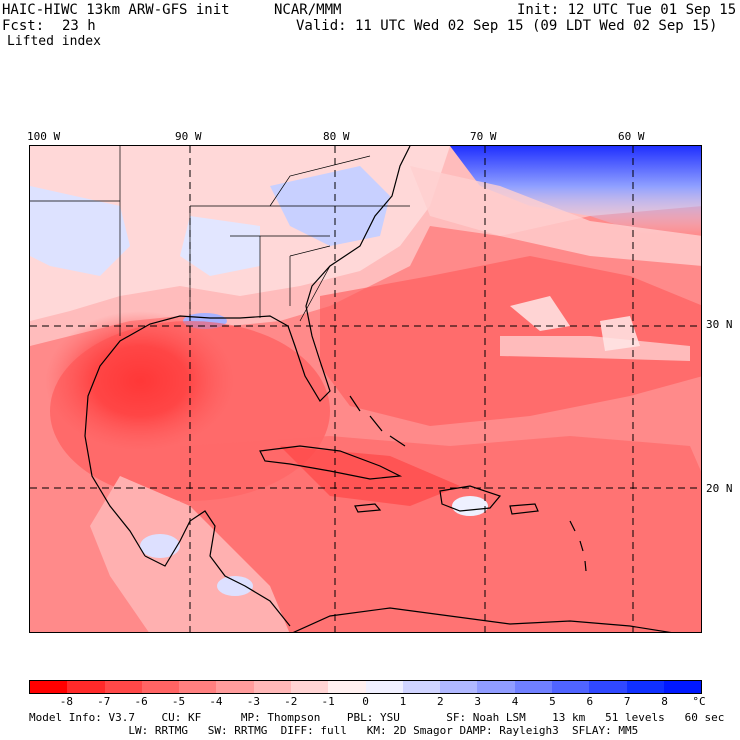 Image resolution: width=740 pixels, height=740 pixels. Describe the element at coordinates (377, 421) in the screenshot. I see `bahamas-coast` at that location.